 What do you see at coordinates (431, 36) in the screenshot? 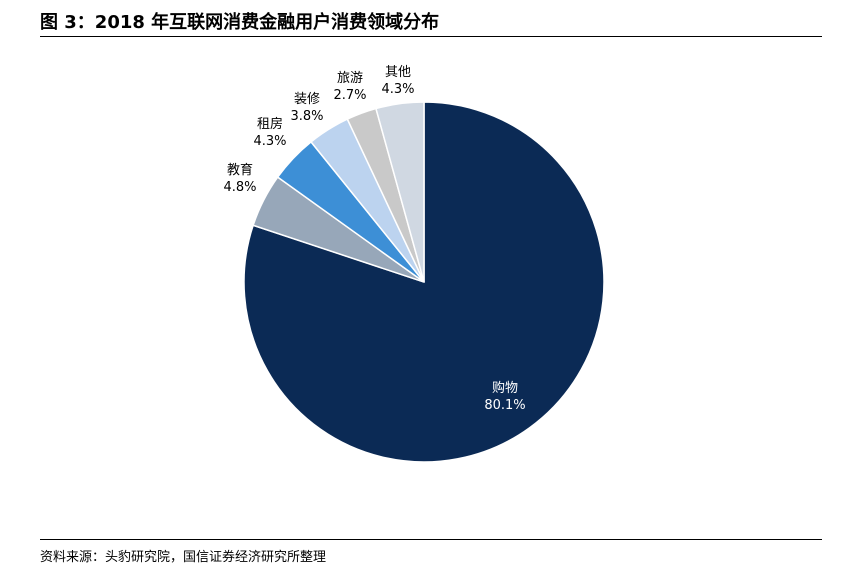
I see `title-divider` at bounding box center [431, 36].